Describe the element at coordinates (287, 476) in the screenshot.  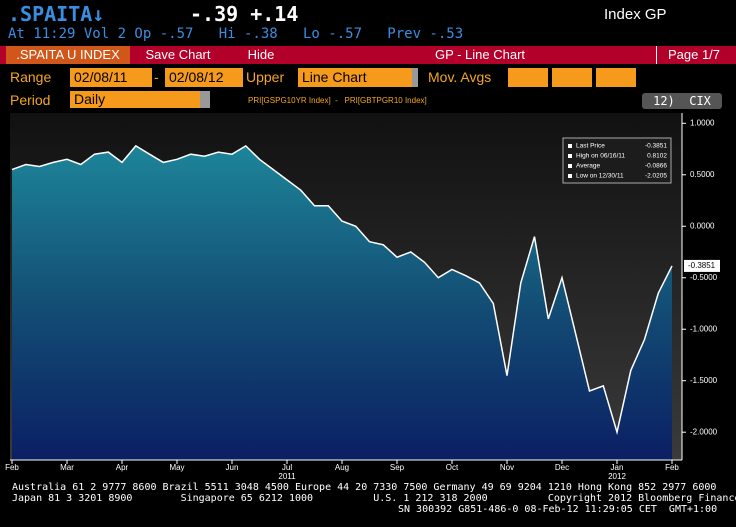
I see `year-label: 2011` at that location.